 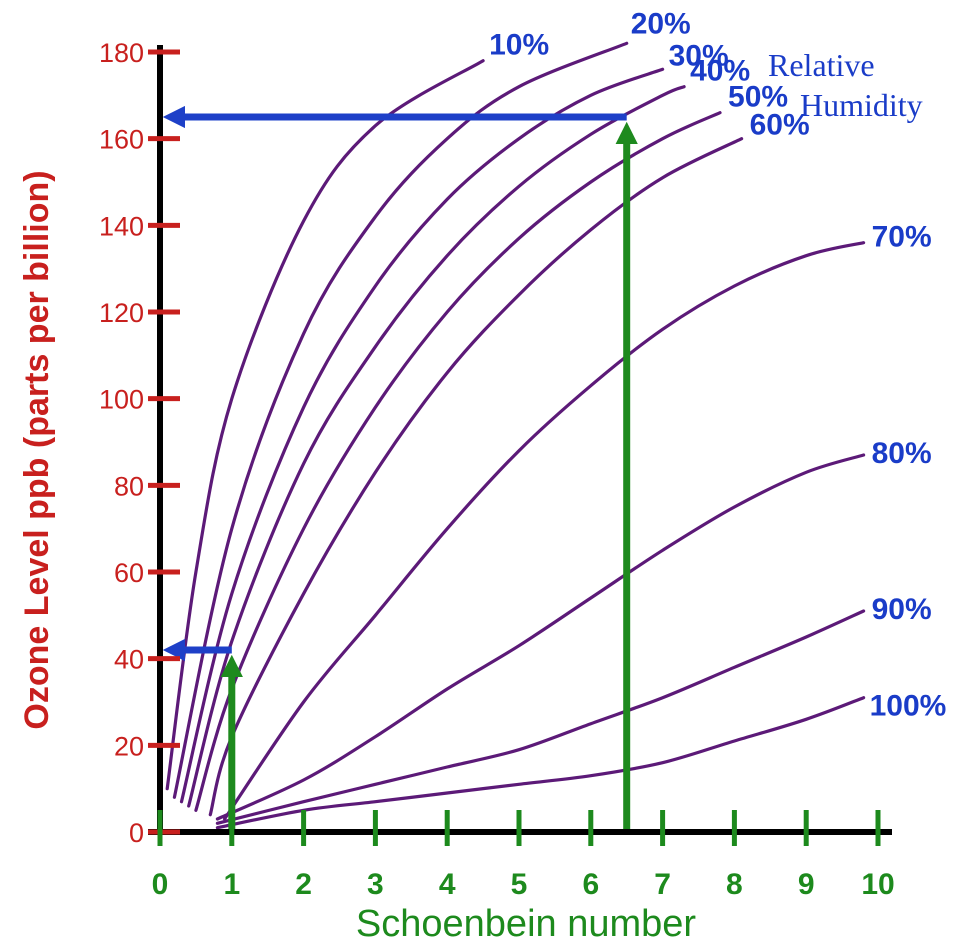 I want to click on rh-label-30: 30%, so click(x=699, y=55).